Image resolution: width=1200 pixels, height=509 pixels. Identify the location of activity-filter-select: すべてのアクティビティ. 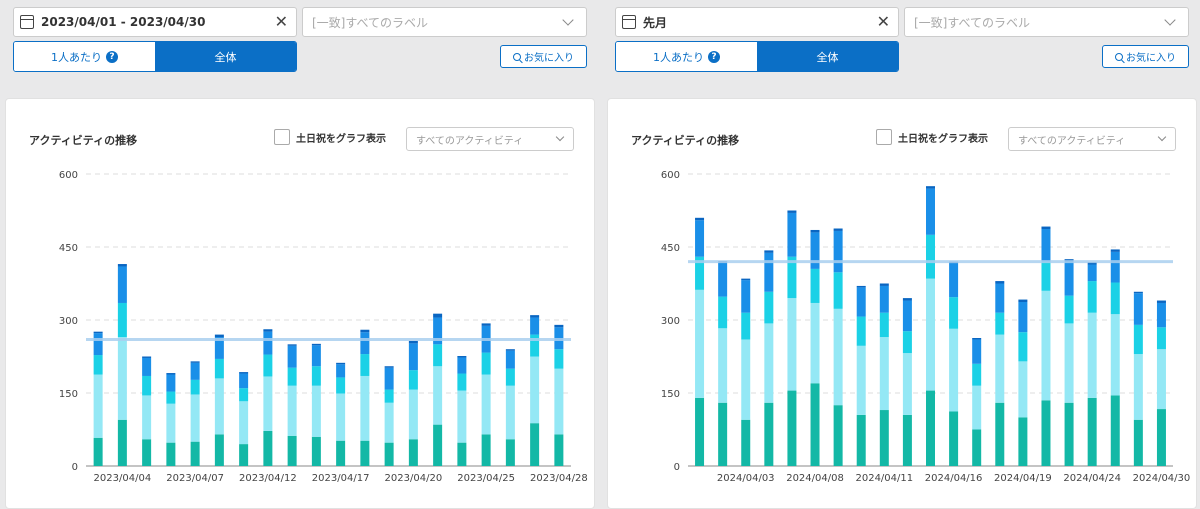
(1092, 139).